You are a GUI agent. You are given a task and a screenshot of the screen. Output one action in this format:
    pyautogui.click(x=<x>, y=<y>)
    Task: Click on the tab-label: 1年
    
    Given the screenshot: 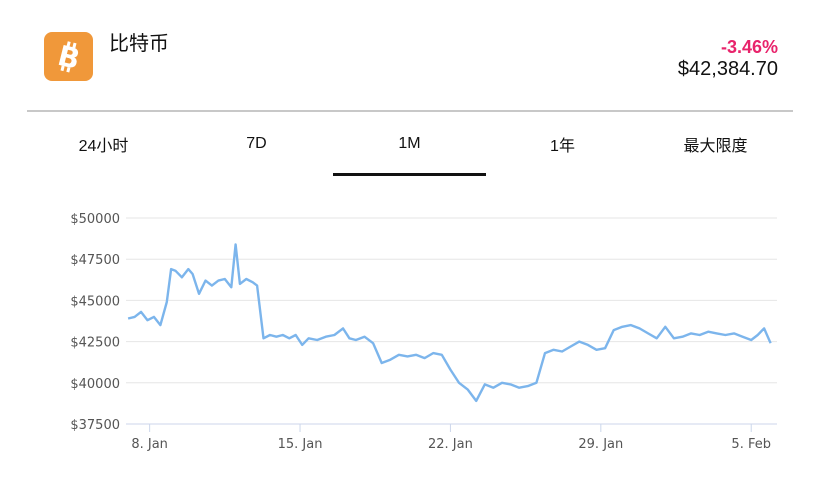 What is the action you would take?
    pyautogui.click(x=562, y=146)
    